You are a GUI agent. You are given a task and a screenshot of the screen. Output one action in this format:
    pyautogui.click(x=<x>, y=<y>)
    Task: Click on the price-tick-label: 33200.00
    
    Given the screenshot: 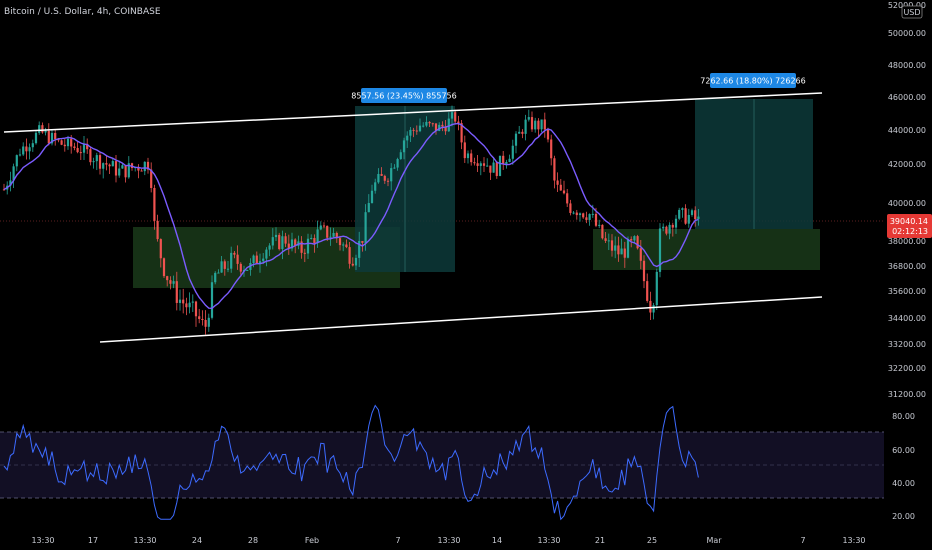 What is the action you would take?
    pyautogui.click(x=907, y=344)
    